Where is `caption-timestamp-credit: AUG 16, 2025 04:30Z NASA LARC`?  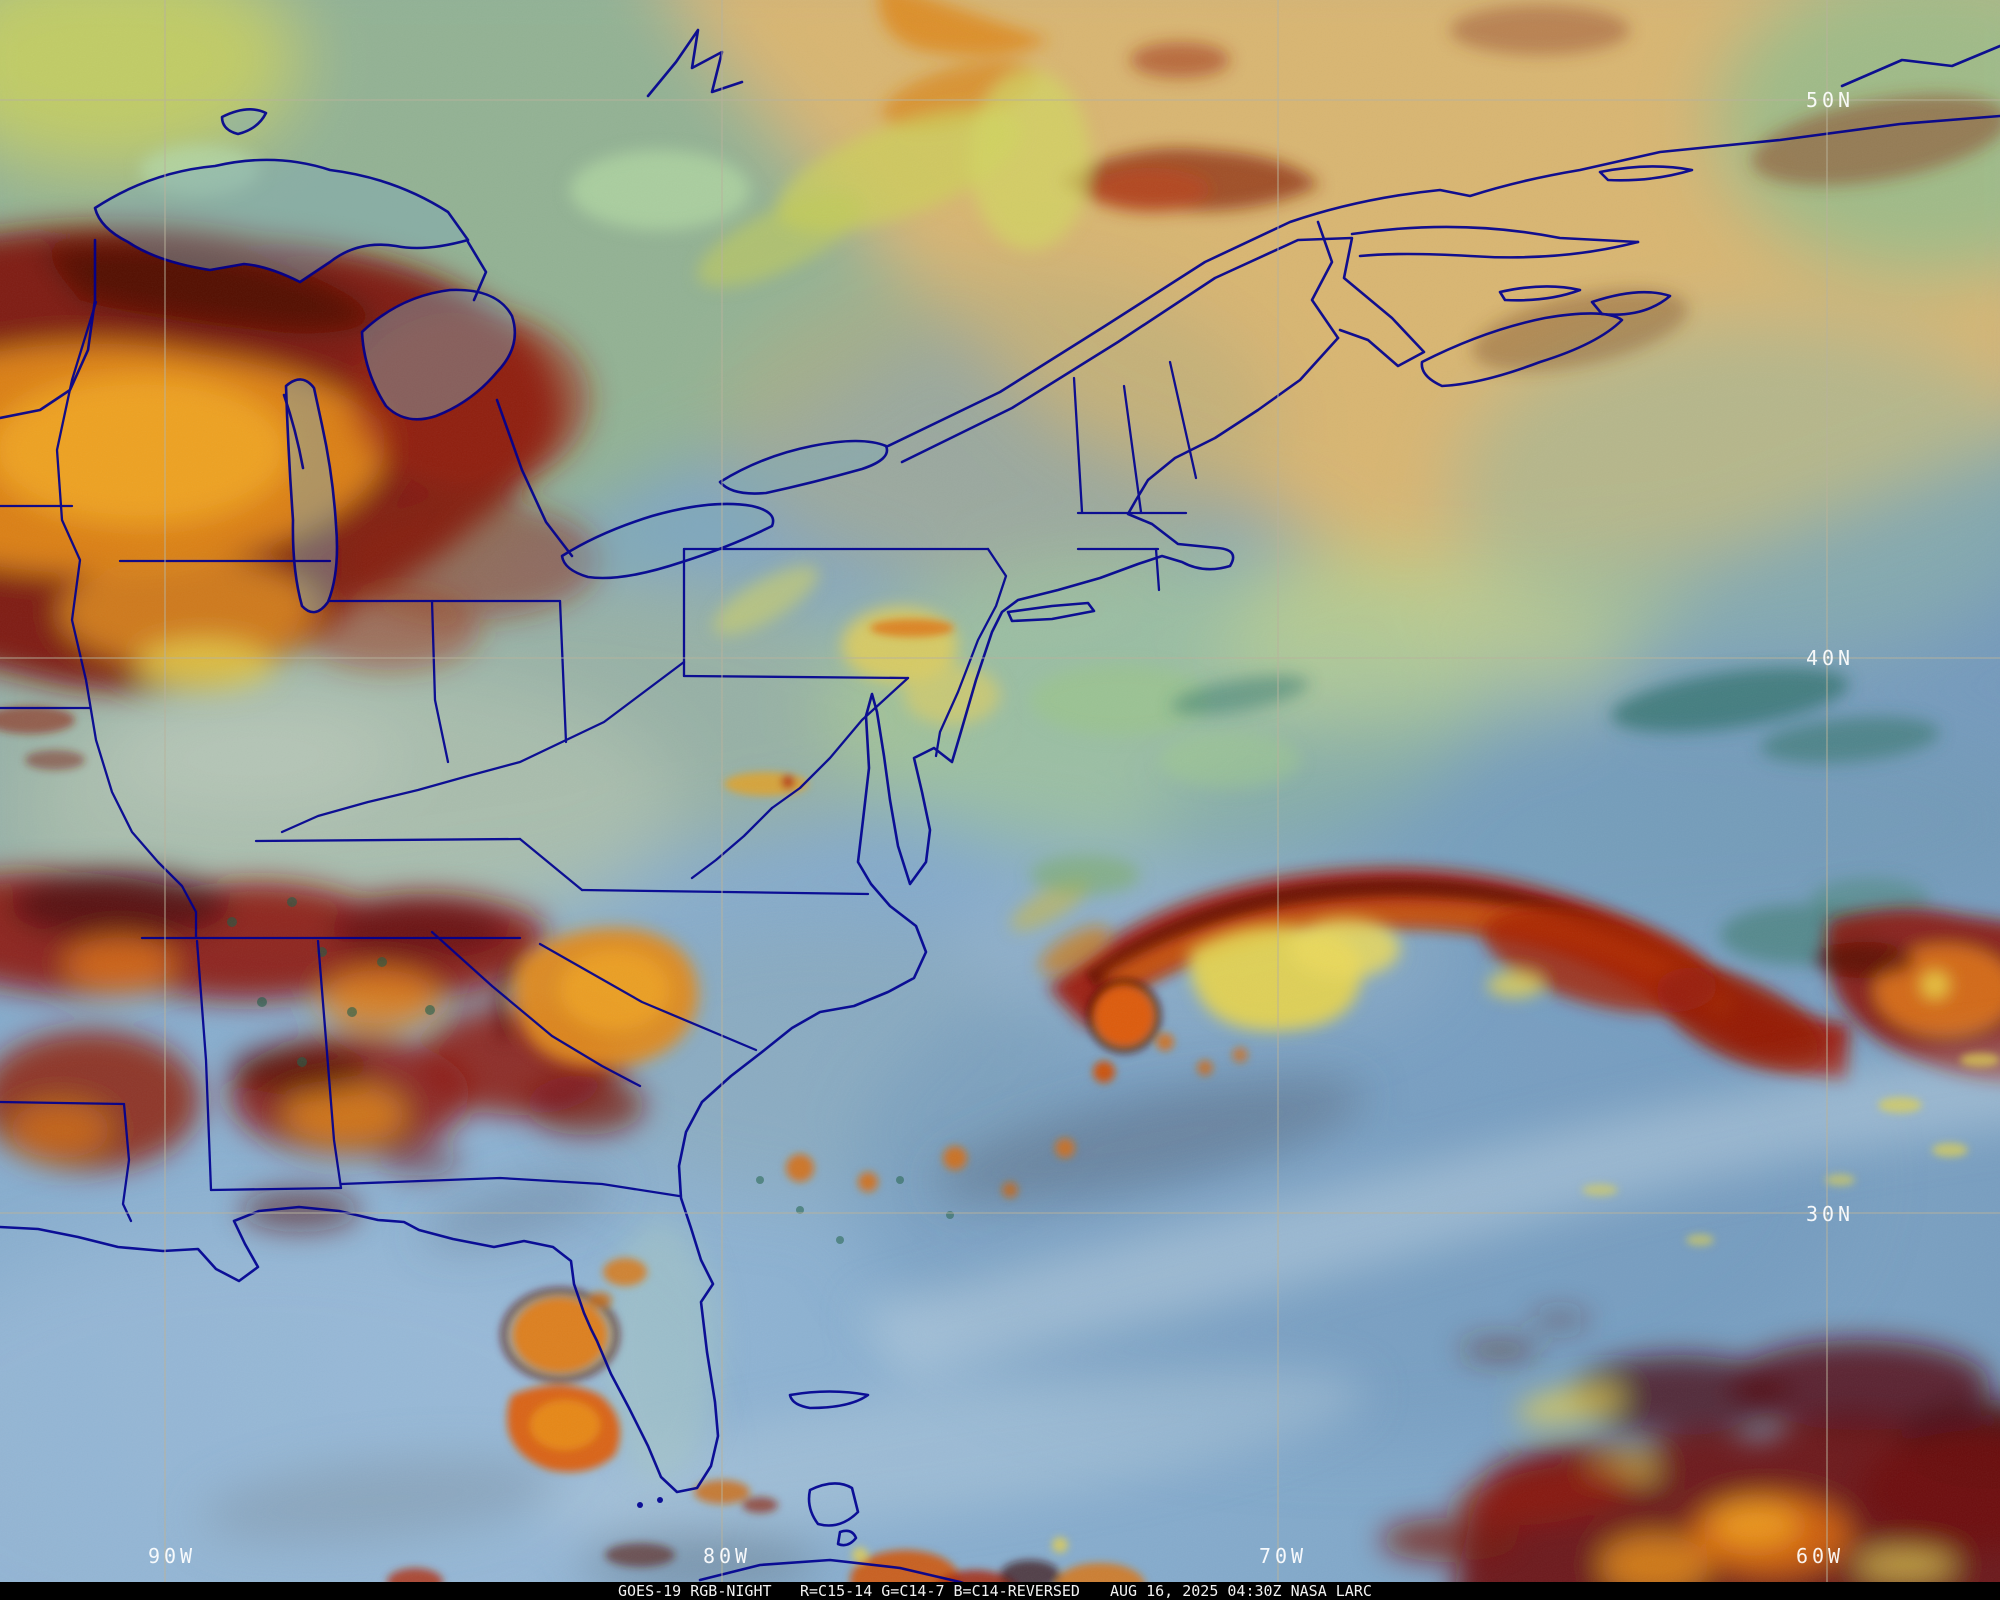
caption-timestamp-credit: AUG 16, 2025 04:30Z NASA LARC is located at coordinates (1241, 1591).